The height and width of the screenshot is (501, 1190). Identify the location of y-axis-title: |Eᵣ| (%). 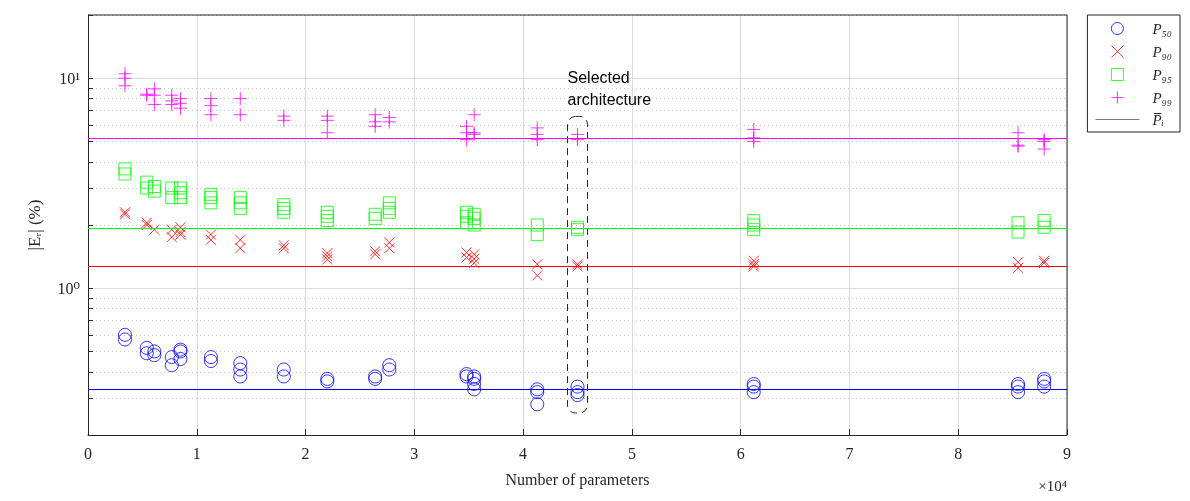
(34, 225).